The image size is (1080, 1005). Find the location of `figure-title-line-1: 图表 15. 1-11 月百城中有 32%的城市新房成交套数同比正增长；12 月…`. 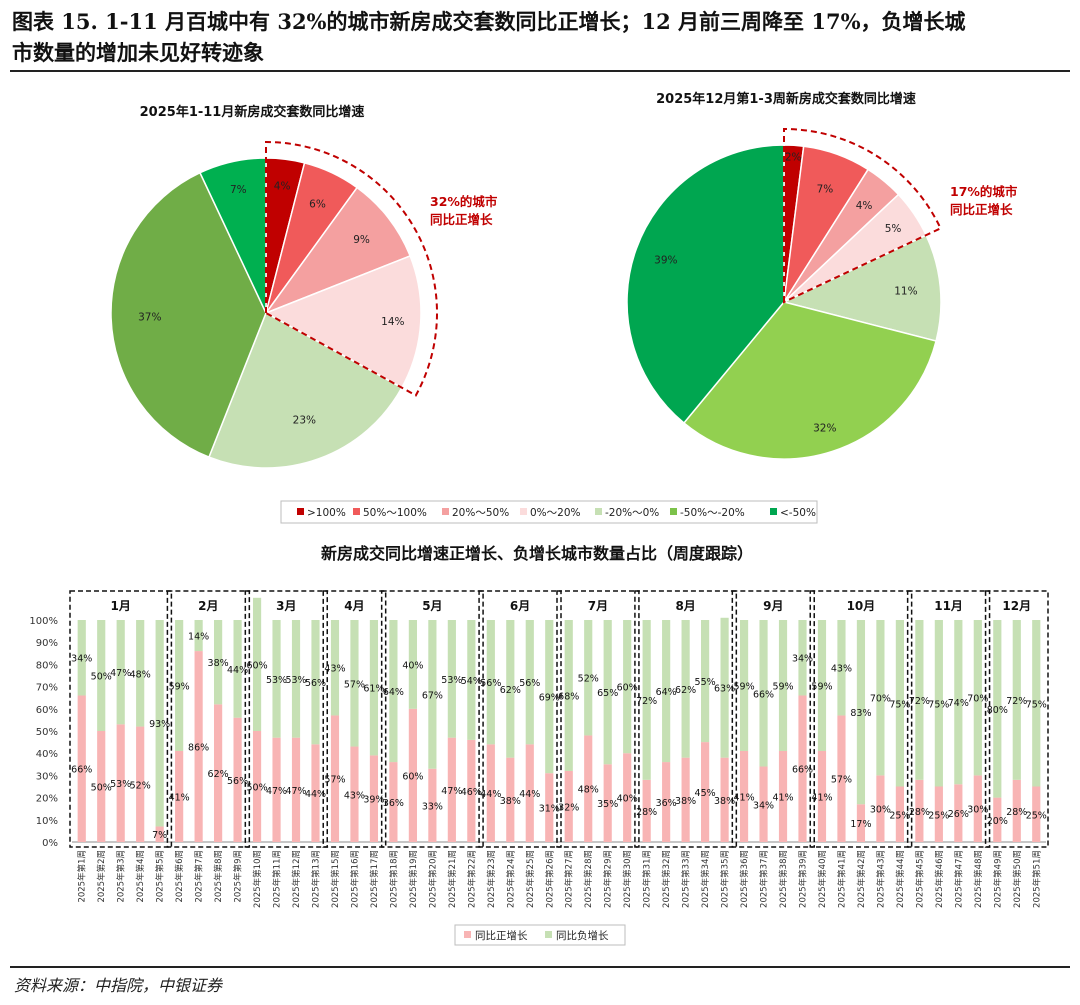

figure-title-line-1: 图表 15. 1-11 月百城中有 32%的城市新房成交套数同比正增长；12 月… is located at coordinates (489, 21).